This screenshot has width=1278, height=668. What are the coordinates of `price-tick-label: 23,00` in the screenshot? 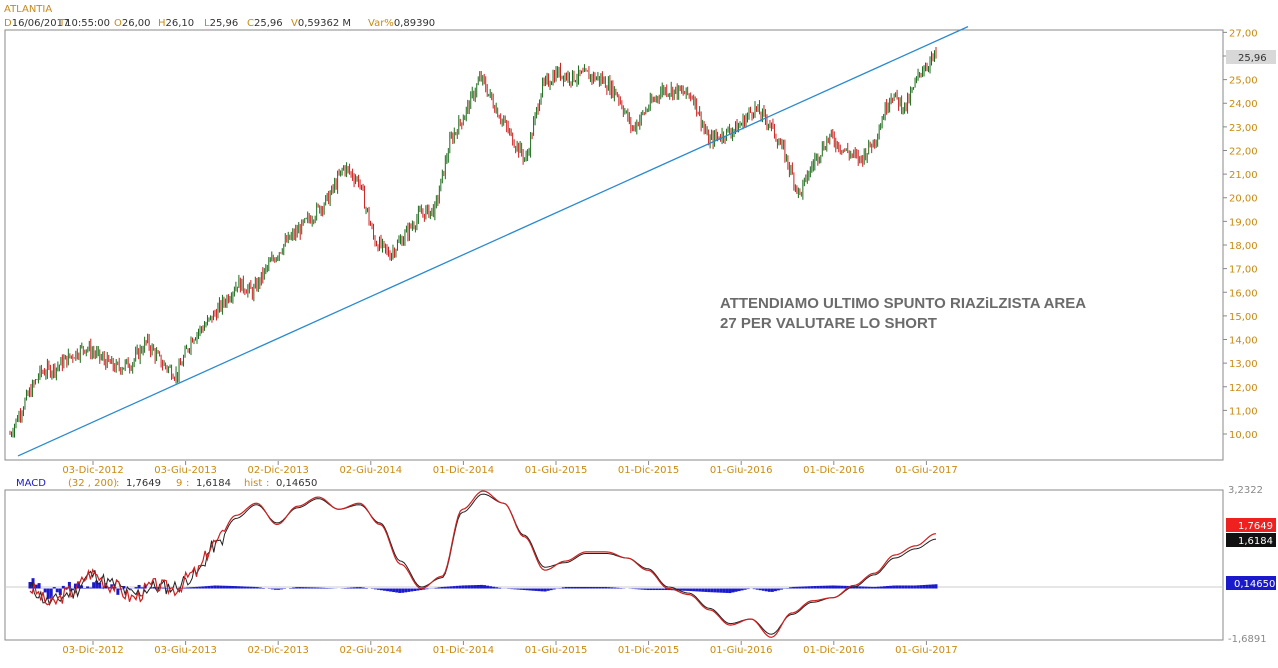 It's located at (1243, 128).